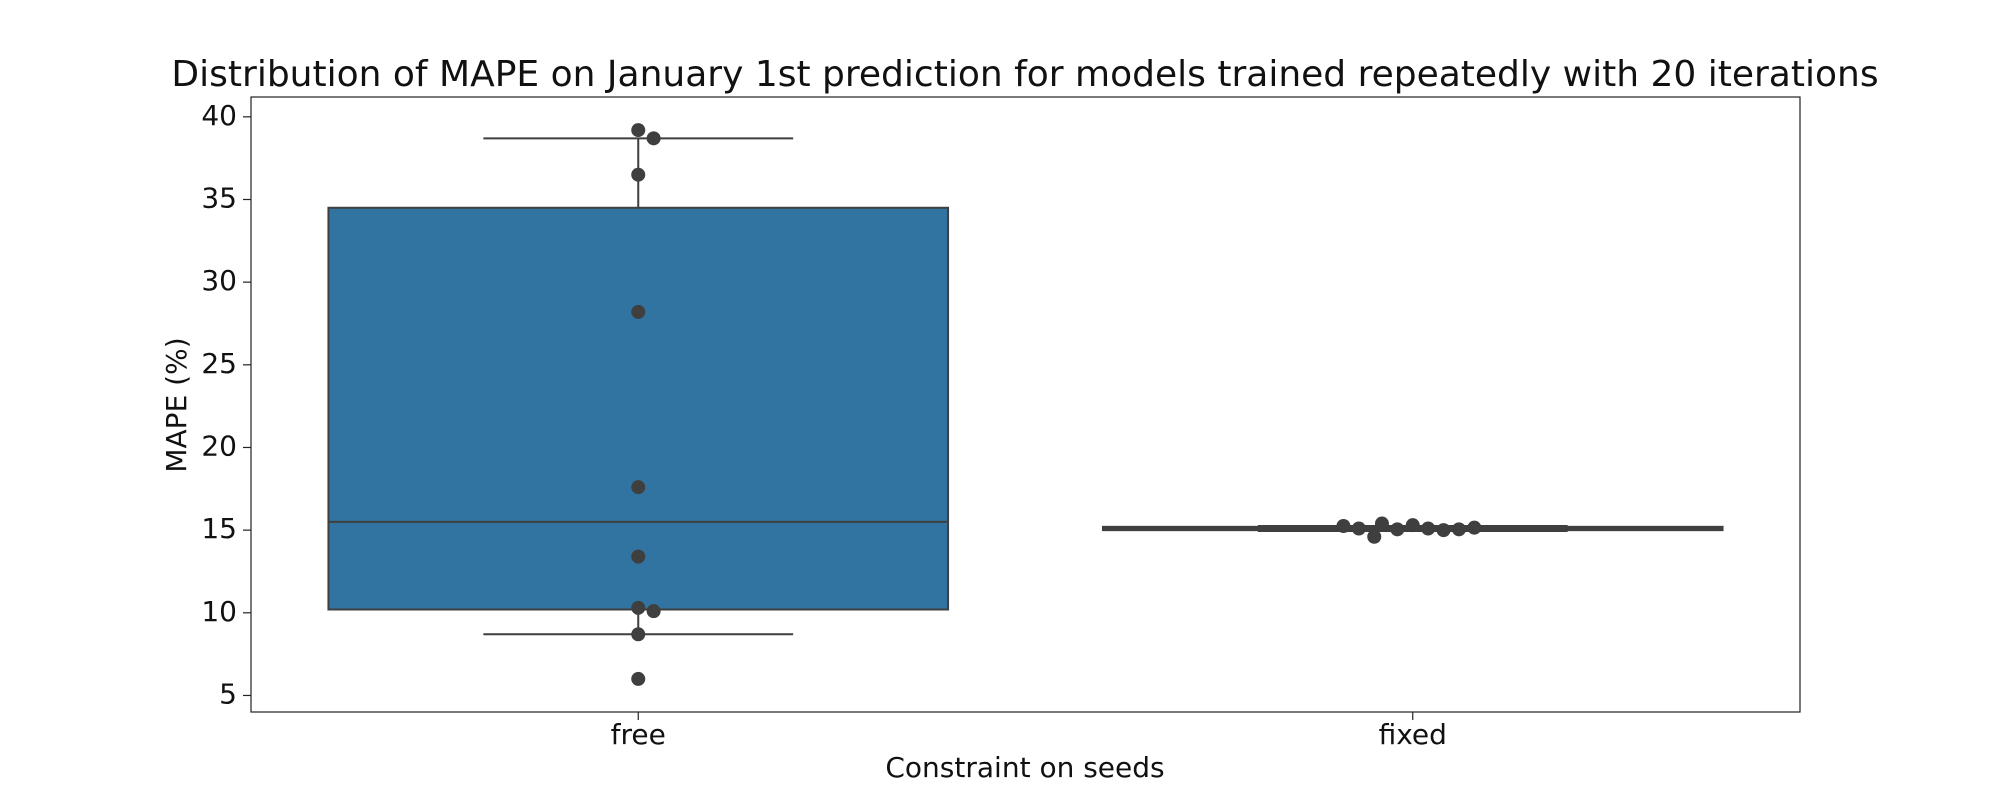  Describe the element at coordinates (228, 693) in the screenshot. I see `y-tick-label: 5` at that location.